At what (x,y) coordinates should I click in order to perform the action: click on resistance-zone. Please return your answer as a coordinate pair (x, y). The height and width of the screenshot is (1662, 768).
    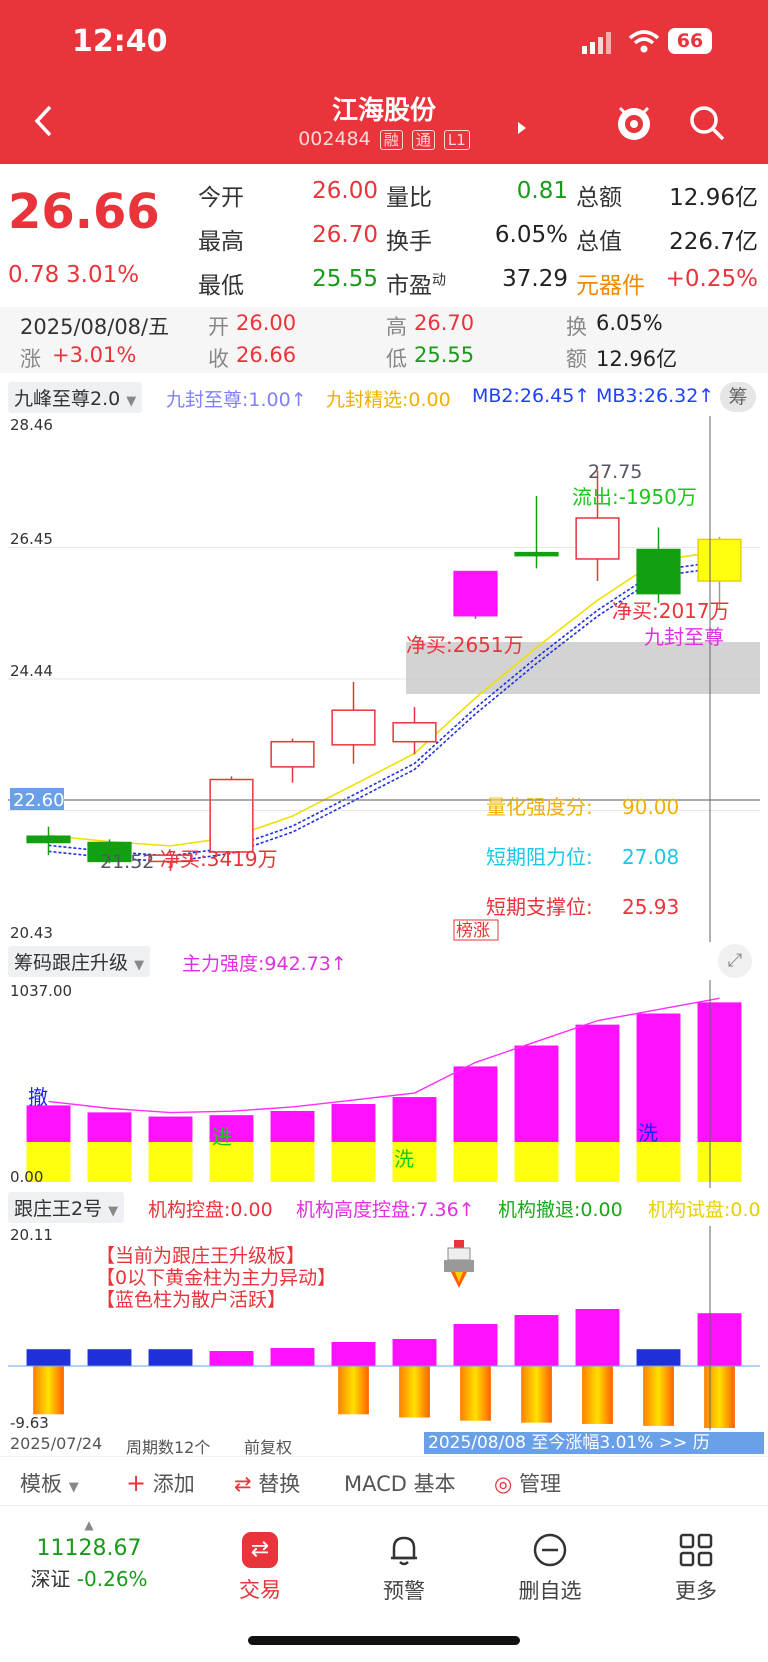
    Looking at the image, I should click on (583, 668).